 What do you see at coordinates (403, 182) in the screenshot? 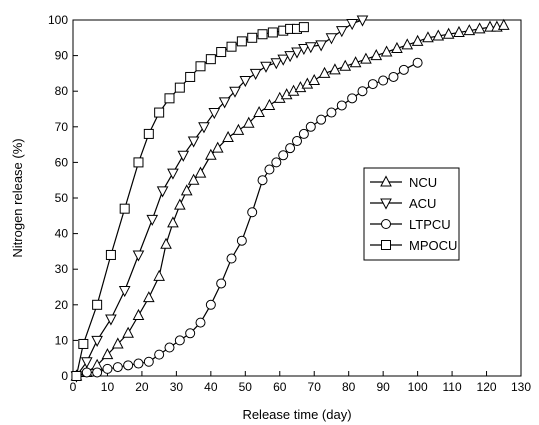
I see `legend-item-ncu: NCU` at bounding box center [403, 182].